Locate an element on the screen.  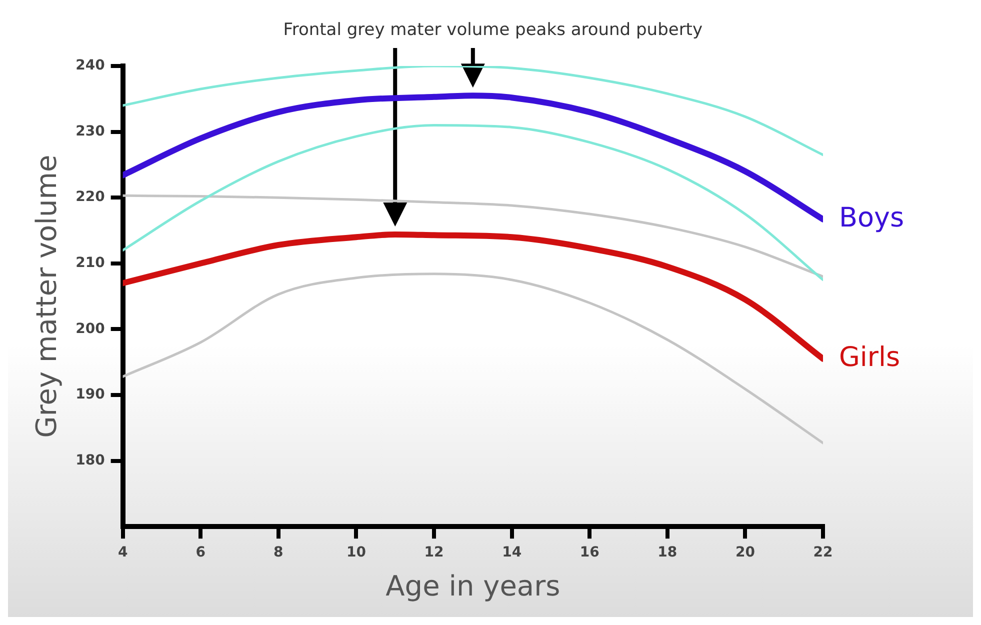
x-tick-label: 4 is located at coordinates (123, 552).